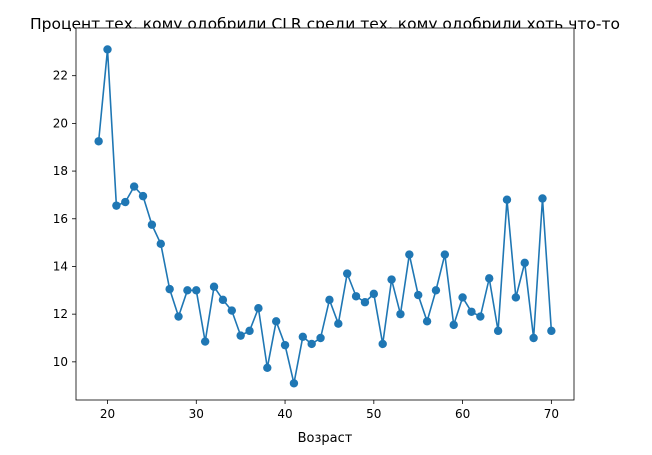 The image size is (652, 455). What do you see at coordinates (60, 171) in the screenshot?
I see `y-tick-label: 18` at bounding box center [60, 171].